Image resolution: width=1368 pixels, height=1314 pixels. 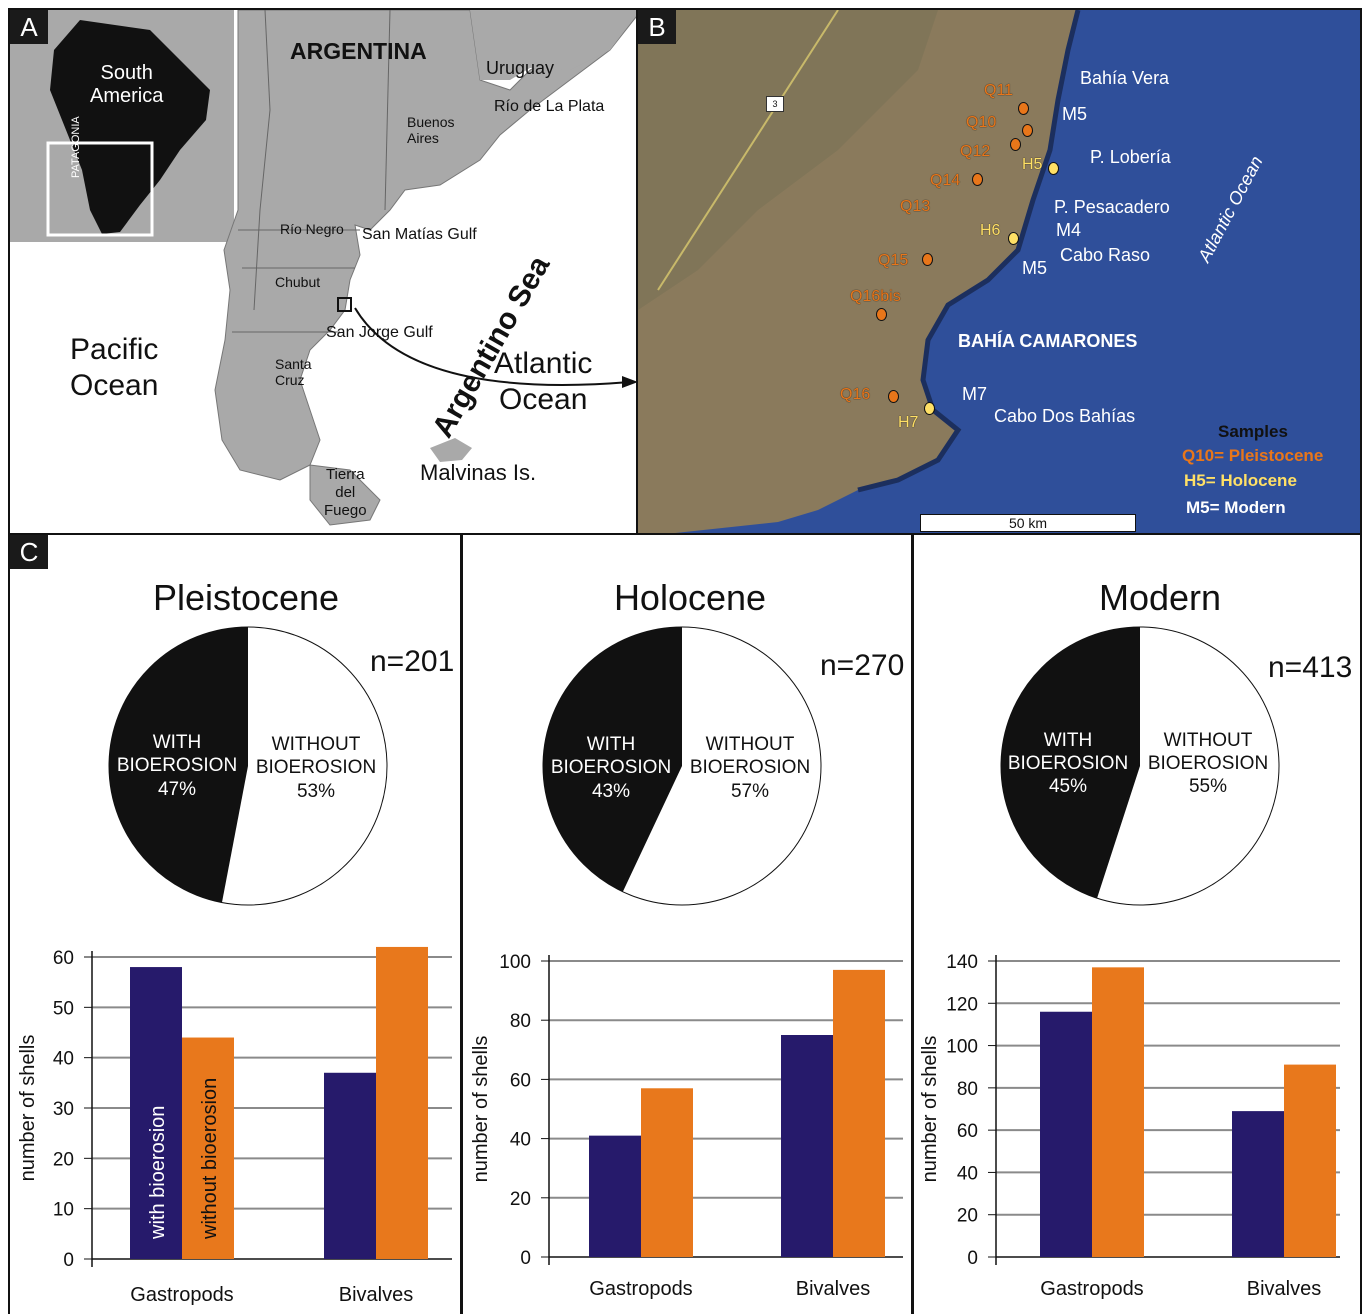 I want to click on pie0-with-label: WITH BIOEROSION, so click(x=177, y=754).